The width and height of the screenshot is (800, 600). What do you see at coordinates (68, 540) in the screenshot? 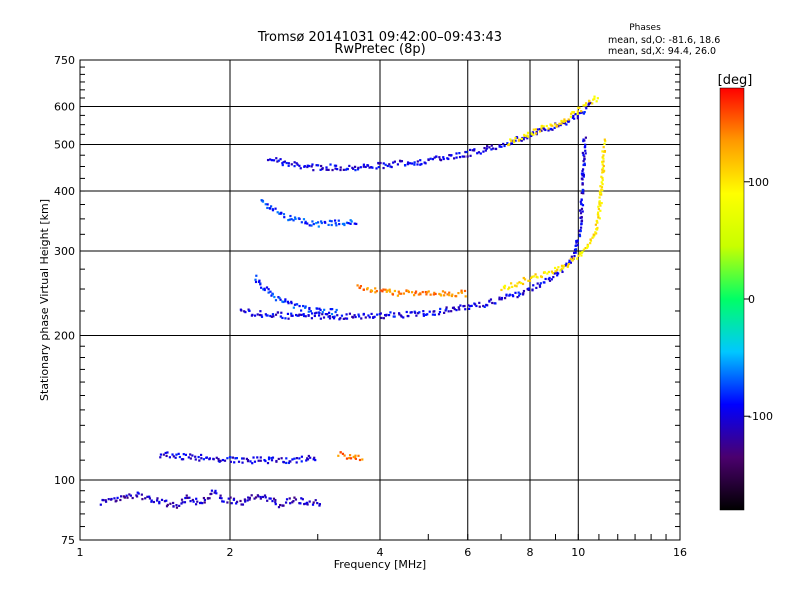
I see `y-tick-label: 75` at bounding box center [68, 540].